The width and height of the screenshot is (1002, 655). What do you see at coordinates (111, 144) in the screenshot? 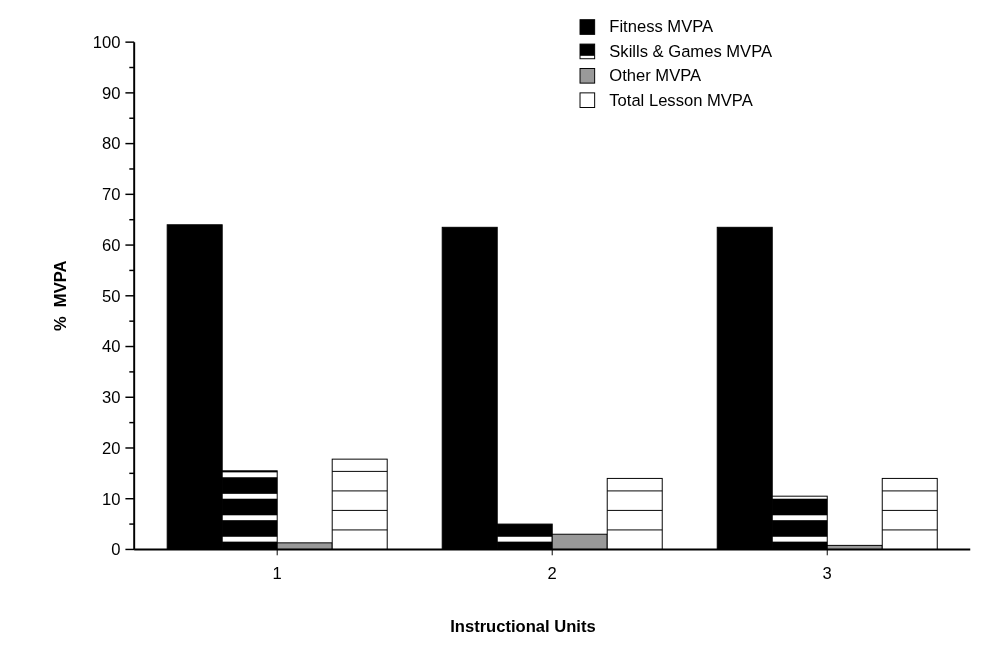
I see `y-tick-label: 80` at bounding box center [111, 144].